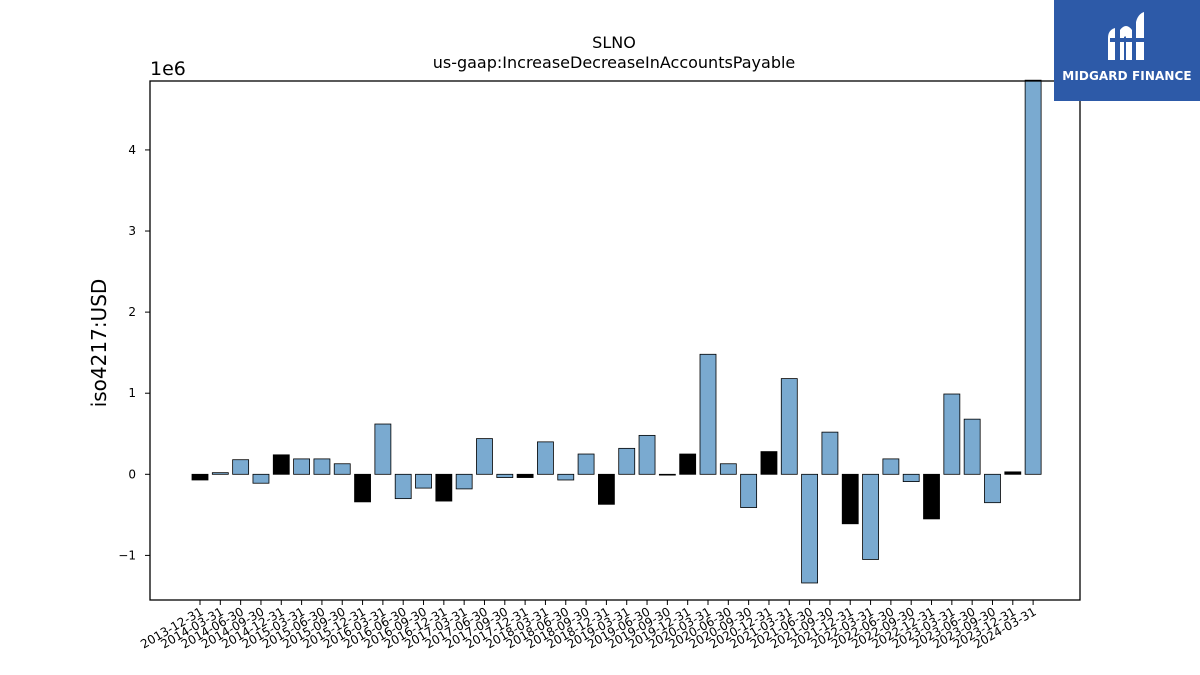 The width and height of the screenshot is (1200, 675). What do you see at coordinates (132, 393) in the screenshot?
I see `y-tick-label: 1` at bounding box center [132, 393].